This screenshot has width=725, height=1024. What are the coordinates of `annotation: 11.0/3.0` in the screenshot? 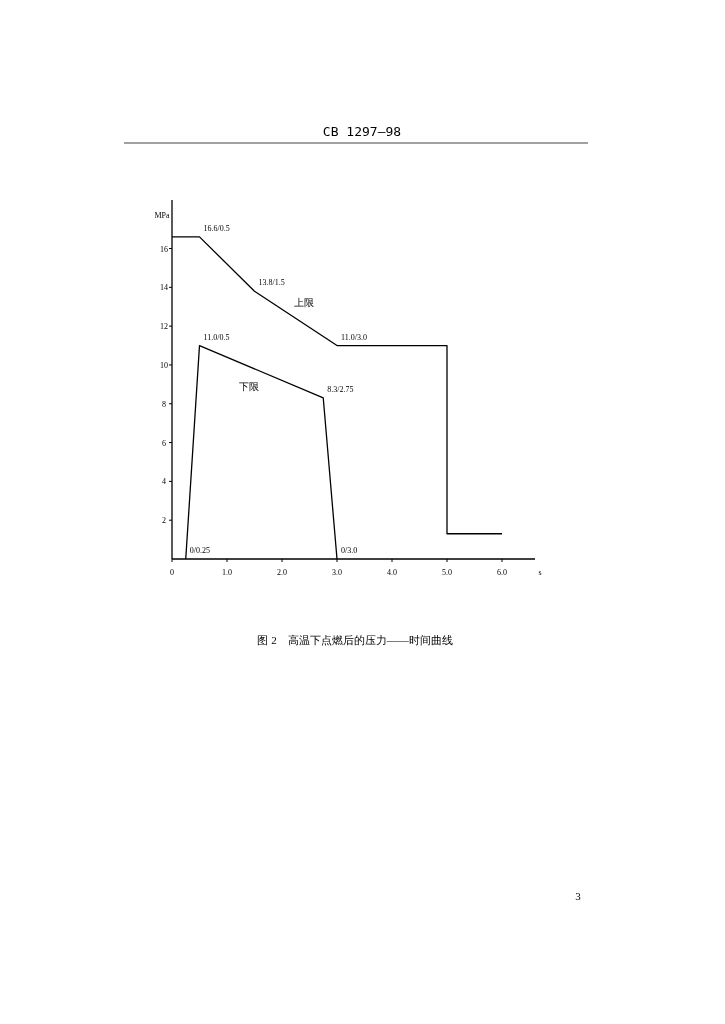 It's located at (354, 337).